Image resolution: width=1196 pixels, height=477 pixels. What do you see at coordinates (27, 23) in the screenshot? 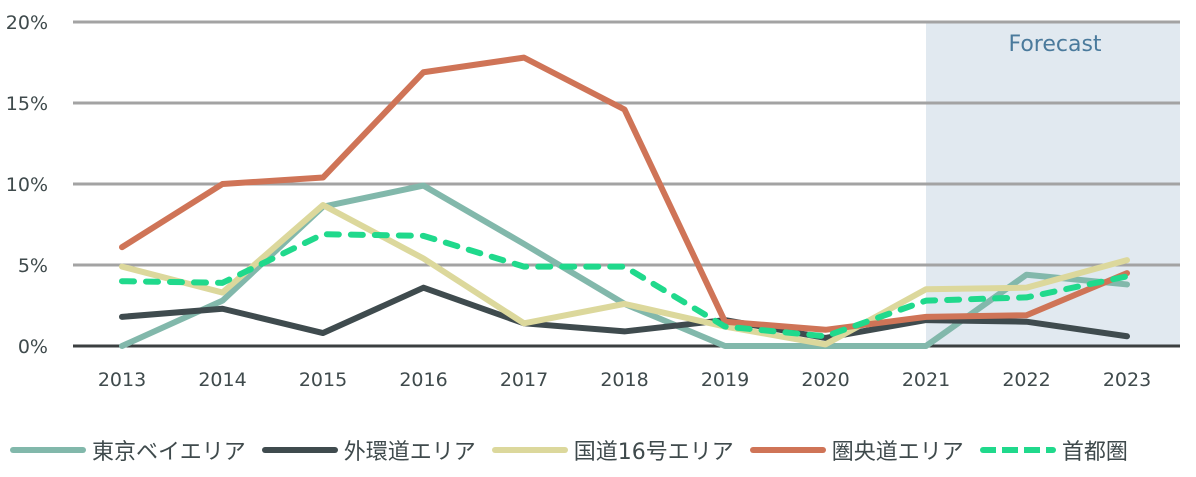
I see `y-tick-label: 20%` at bounding box center [27, 23].